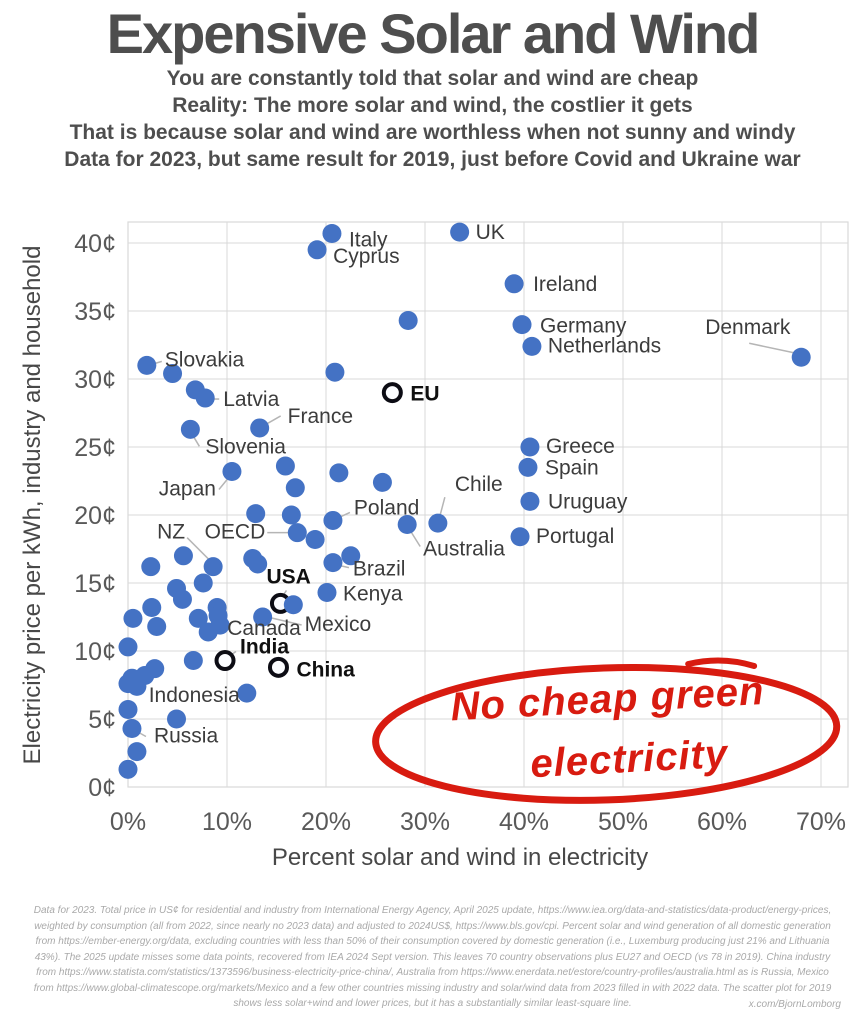  I want to click on y-tick-label: 0¢, so click(102, 788).